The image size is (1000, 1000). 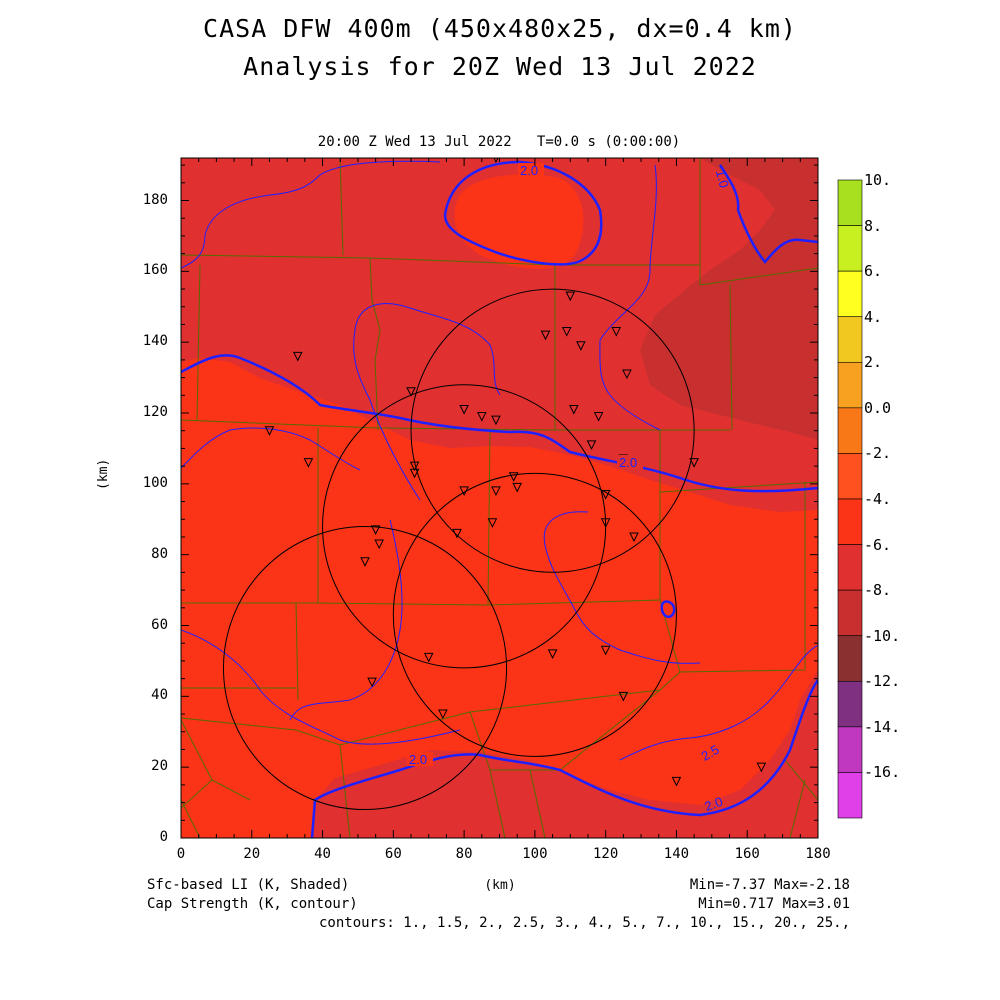 What do you see at coordinates (882, 681) in the screenshot?
I see `colorbar-label: -12.` at bounding box center [882, 681].